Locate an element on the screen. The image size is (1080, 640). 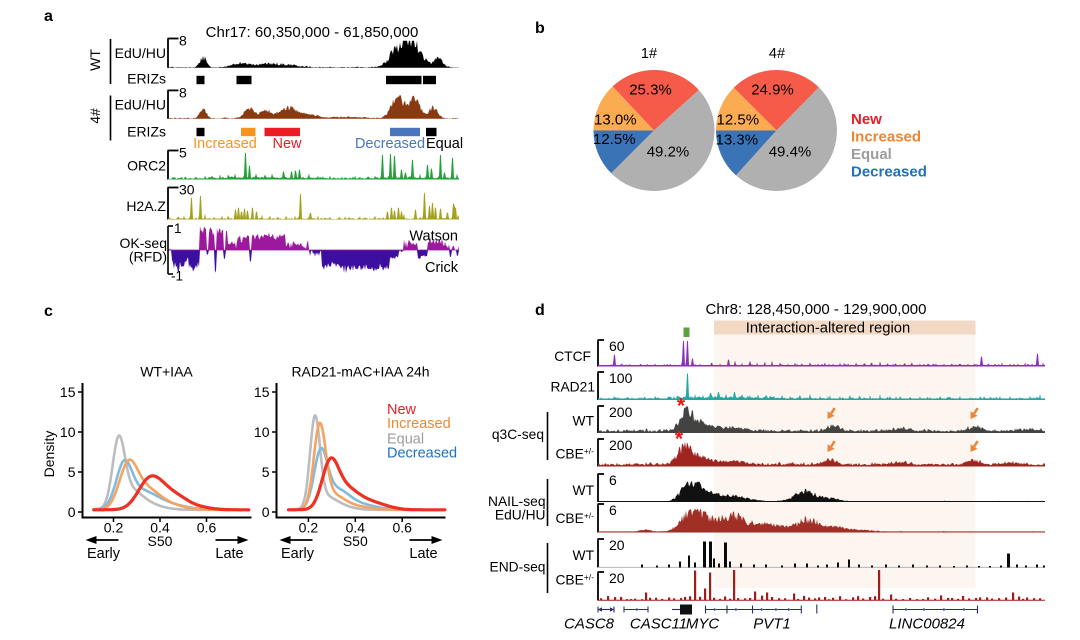
svg-text: d is located at coordinates (540, 310).